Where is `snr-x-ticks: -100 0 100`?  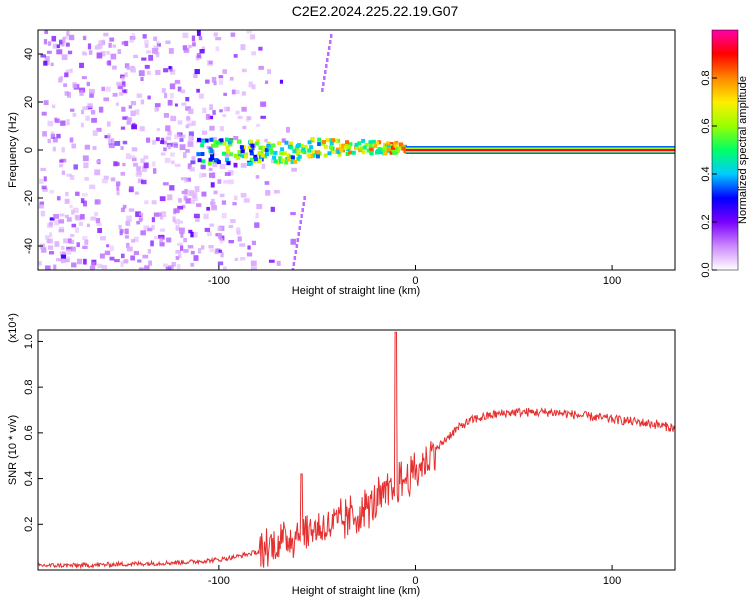 snr-x-ticks: -100 0 100 is located at coordinates (414, 576).